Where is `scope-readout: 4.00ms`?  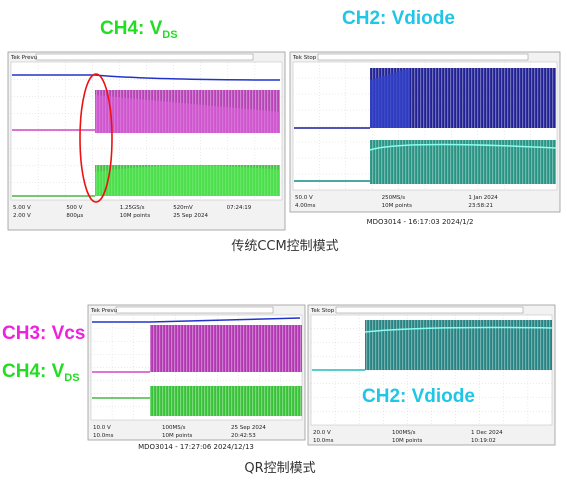
scope-readout: 4.00ms is located at coordinates (305, 206).